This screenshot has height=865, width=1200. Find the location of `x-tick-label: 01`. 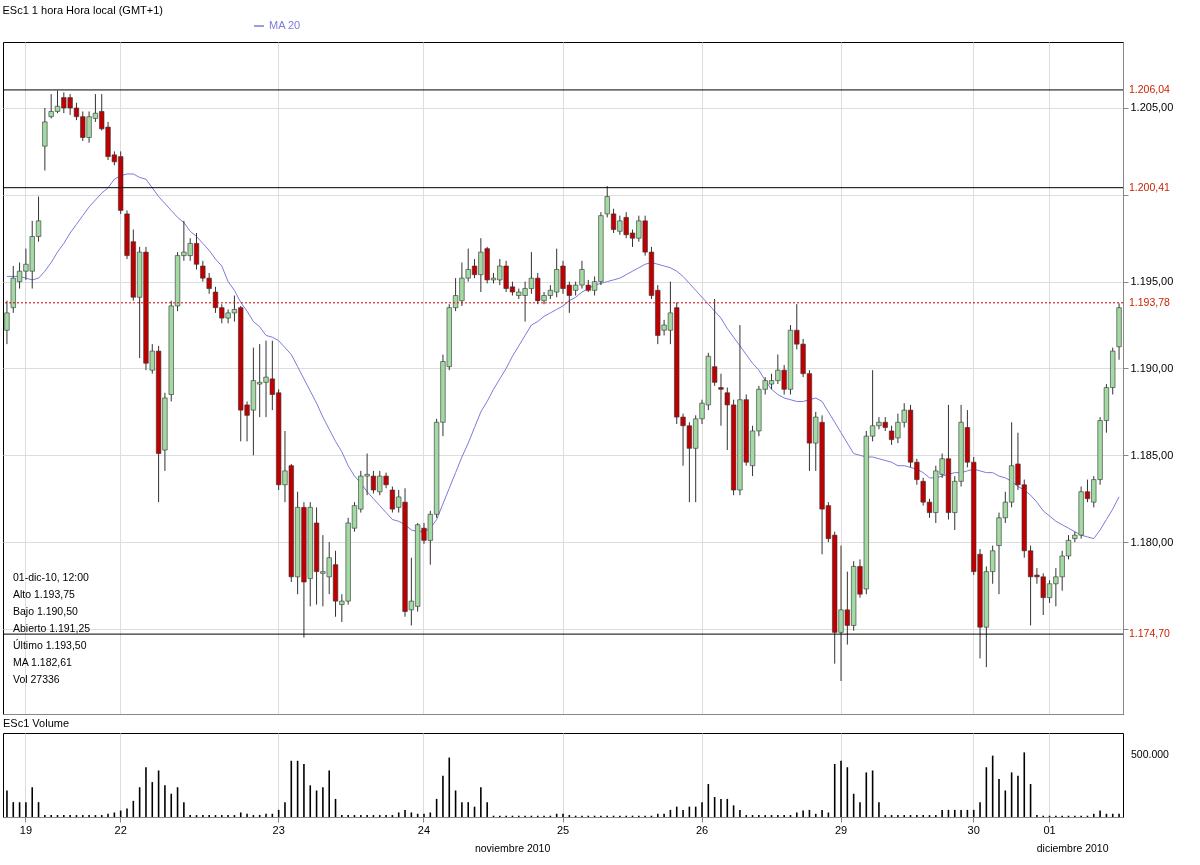

x-tick-label: 01 is located at coordinates (1049, 829).